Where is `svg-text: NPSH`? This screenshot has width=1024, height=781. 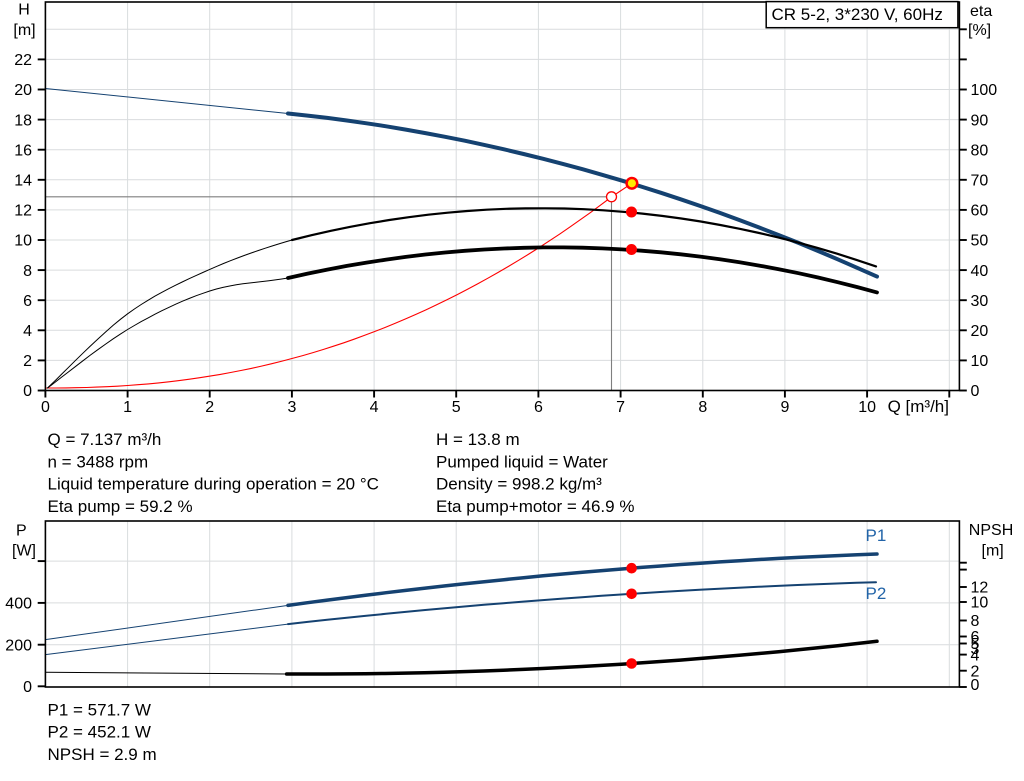
svg-text: NPSH is located at coordinates (991, 530).